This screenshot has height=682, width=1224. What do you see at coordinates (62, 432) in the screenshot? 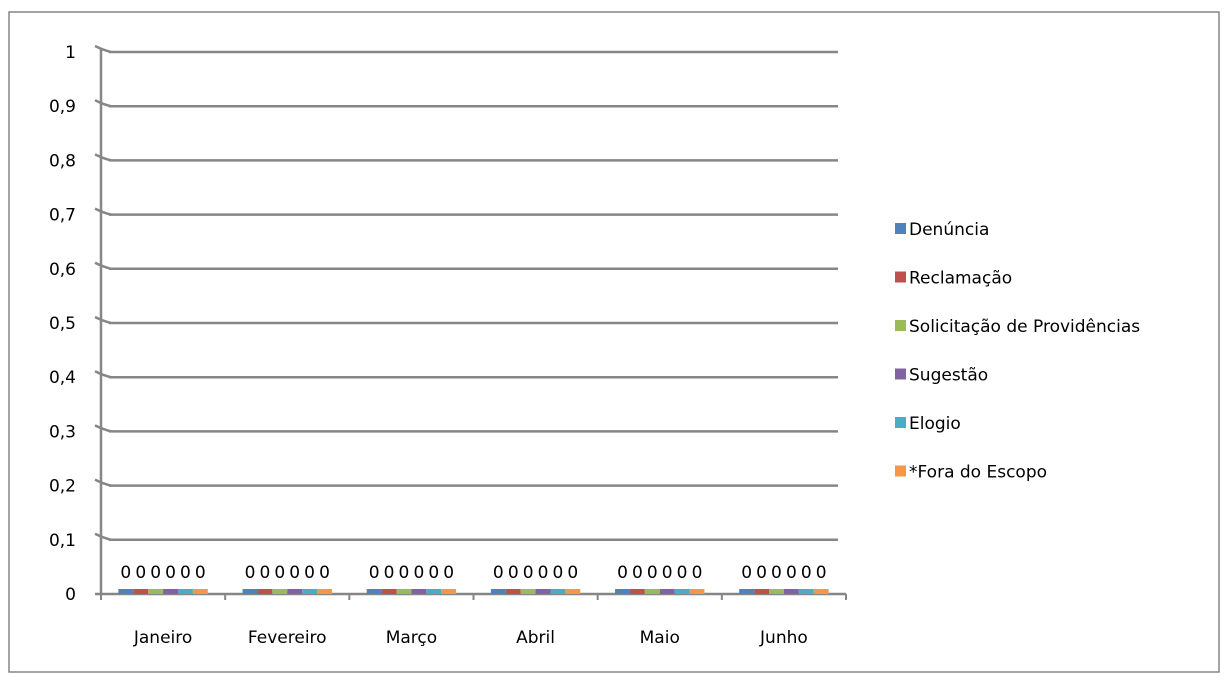
I see `y-tick-label: 0,3` at bounding box center [62, 432].